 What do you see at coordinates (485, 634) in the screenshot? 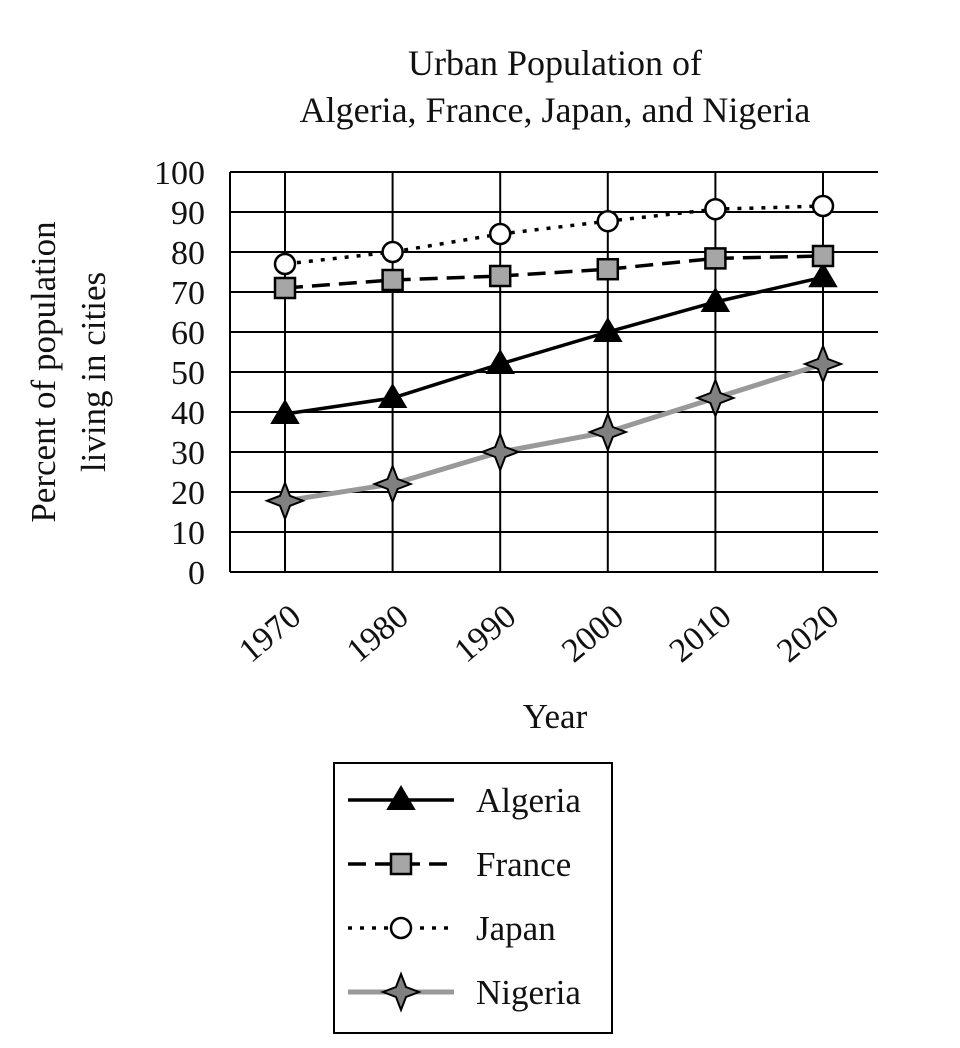
I see `x-tick-label: 1990` at bounding box center [485, 634].